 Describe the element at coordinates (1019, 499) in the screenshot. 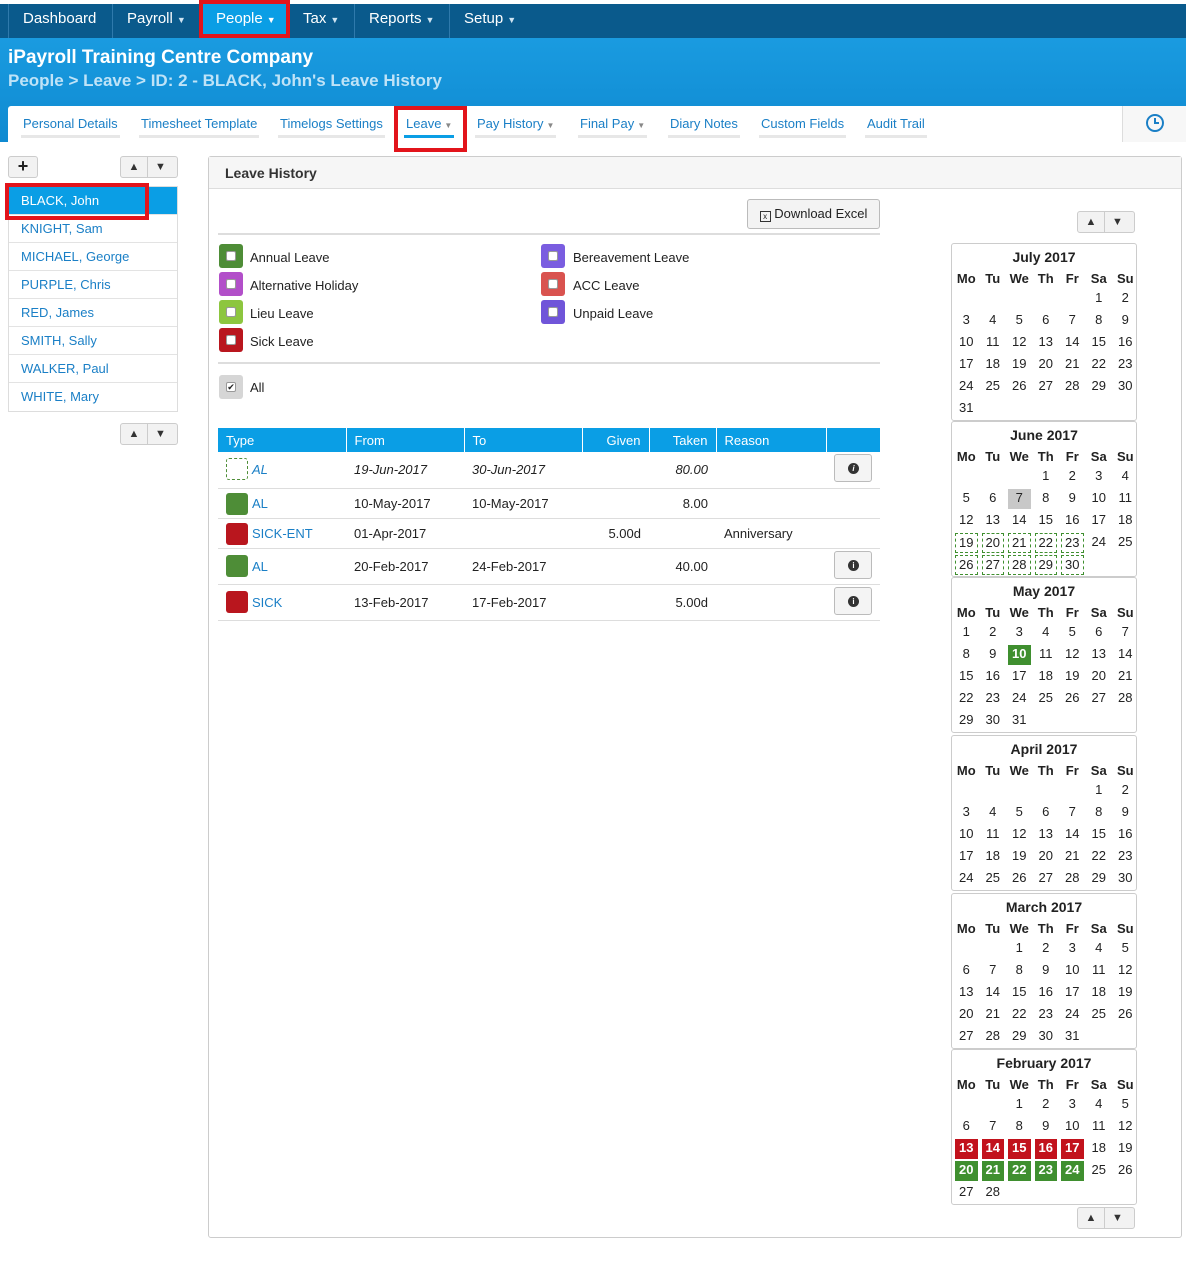

I see `calendar-day: 7` at that location.